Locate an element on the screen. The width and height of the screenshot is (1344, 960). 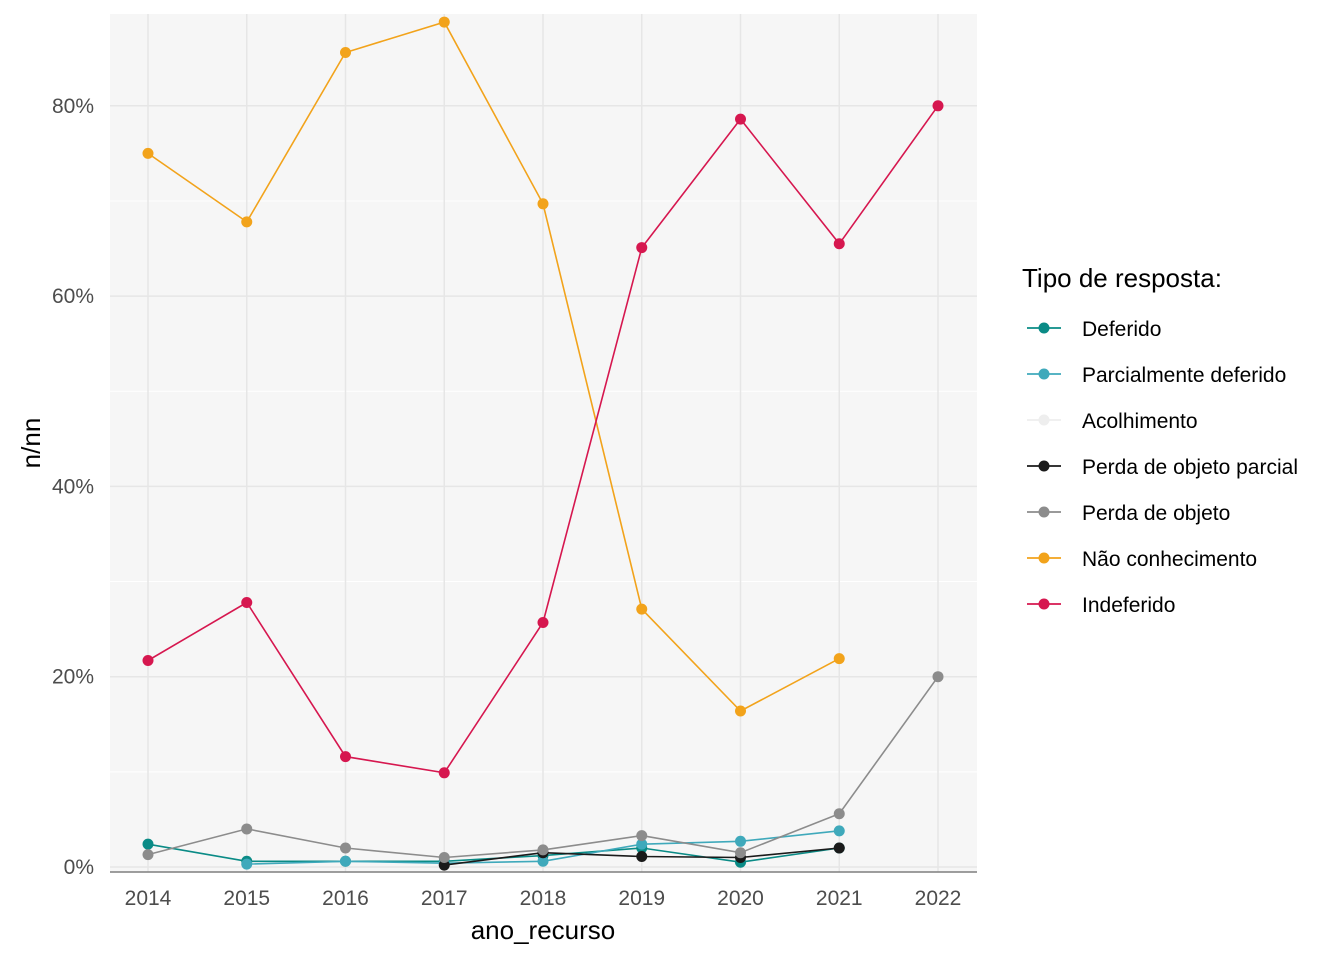
legend-item: Acolhimento is located at coordinates (1112, 421).